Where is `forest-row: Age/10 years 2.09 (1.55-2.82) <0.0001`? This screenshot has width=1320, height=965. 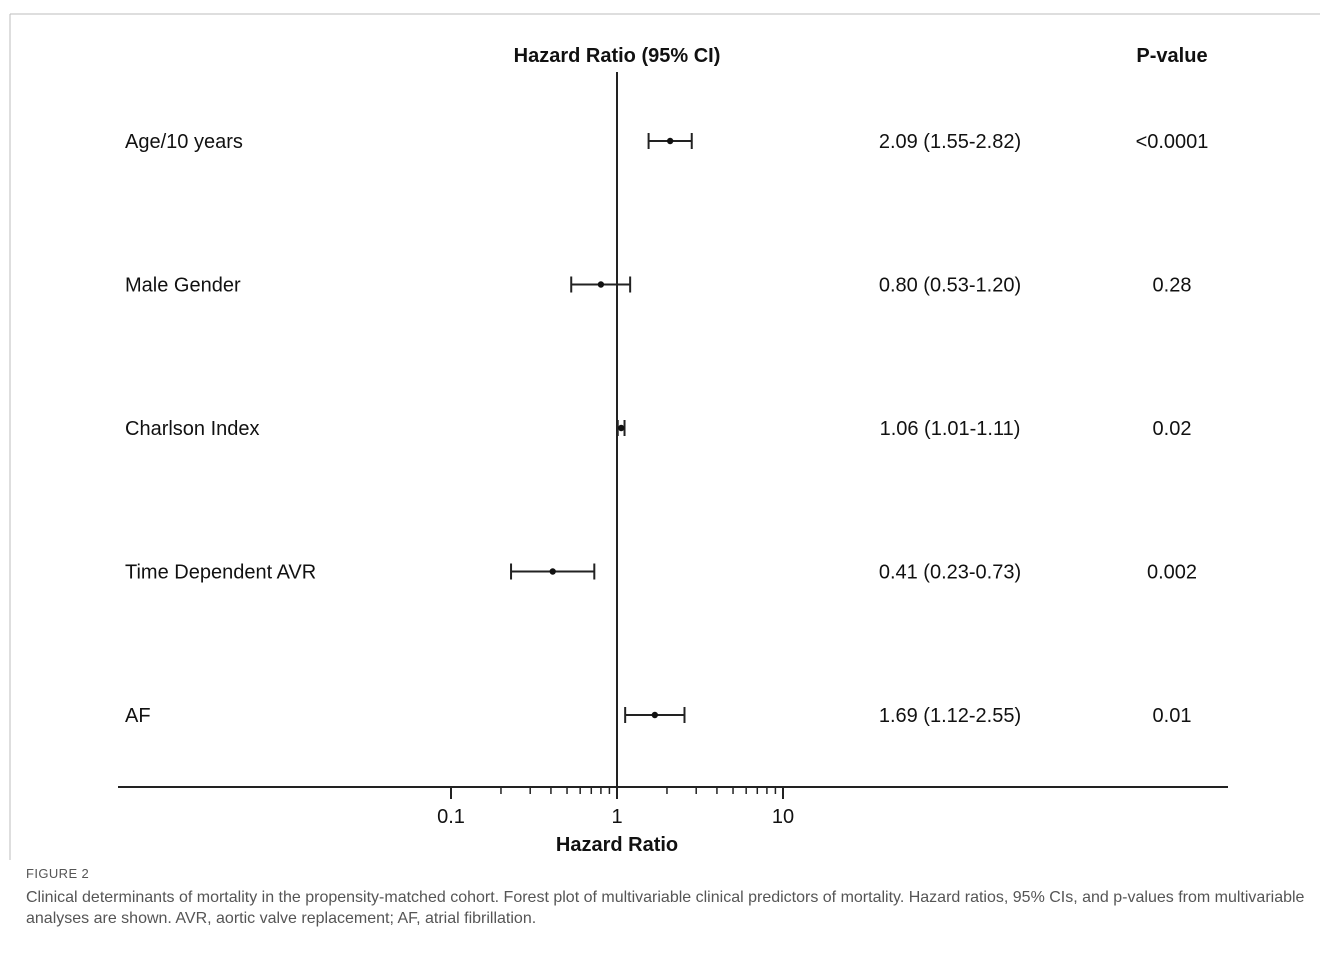 forest-row: Age/10 years 2.09 (1.55-2.82) <0.0001 is located at coordinates (666, 142).